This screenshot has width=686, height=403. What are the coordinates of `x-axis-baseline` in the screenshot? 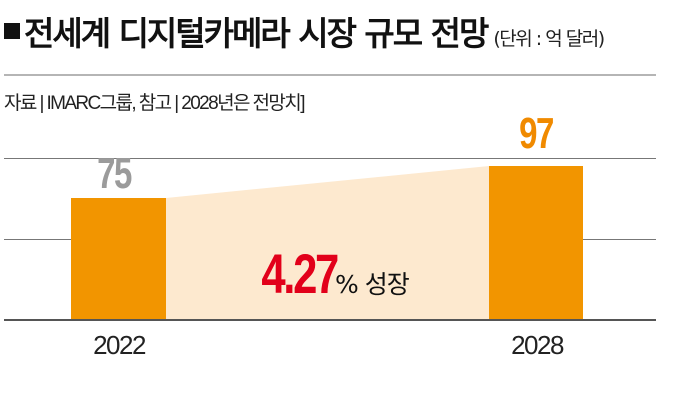 It's located at (330, 320).